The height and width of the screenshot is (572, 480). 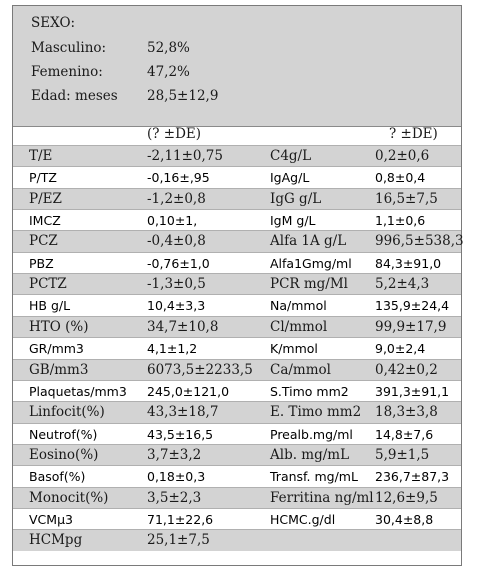 I want to click on row-label-right: Ferritina ng/ml, so click(x=322, y=497).